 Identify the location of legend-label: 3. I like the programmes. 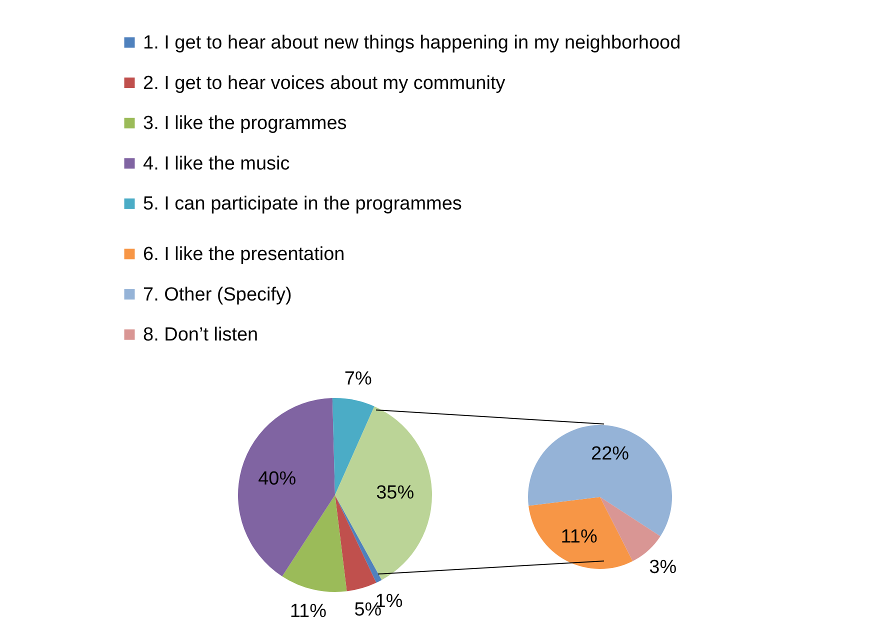
(245, 123).